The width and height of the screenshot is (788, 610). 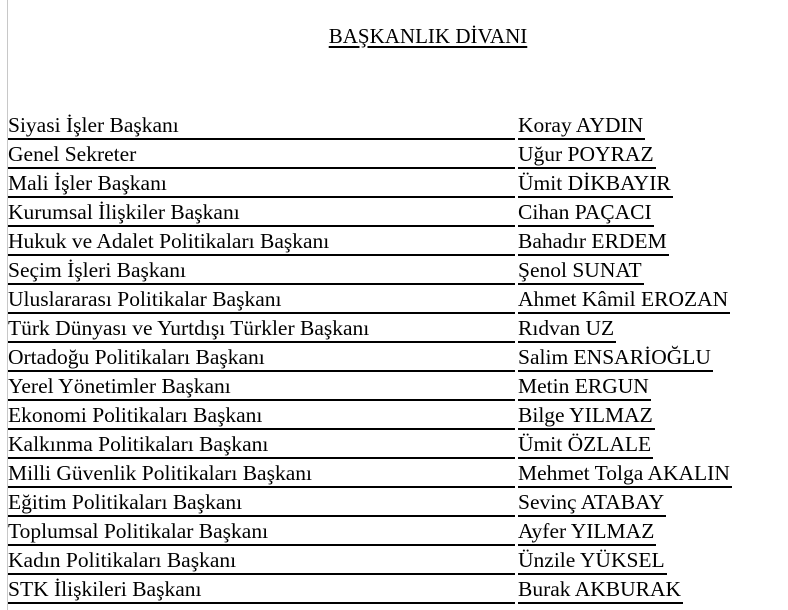 I want to click on member-row: Kurumsal İlişkiler Başkanı Cihan PAÇACI, so click(x=370, y=212).